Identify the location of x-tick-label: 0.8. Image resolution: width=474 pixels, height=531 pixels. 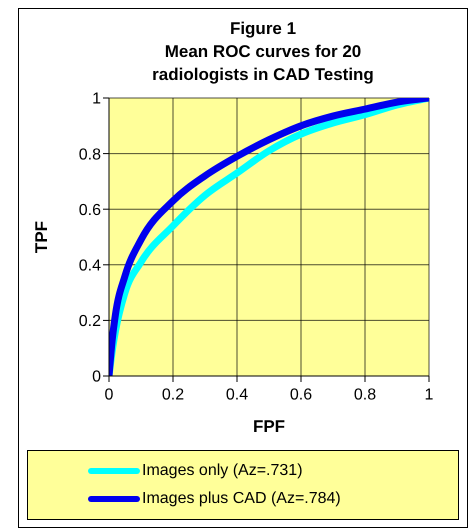
(365, 395).